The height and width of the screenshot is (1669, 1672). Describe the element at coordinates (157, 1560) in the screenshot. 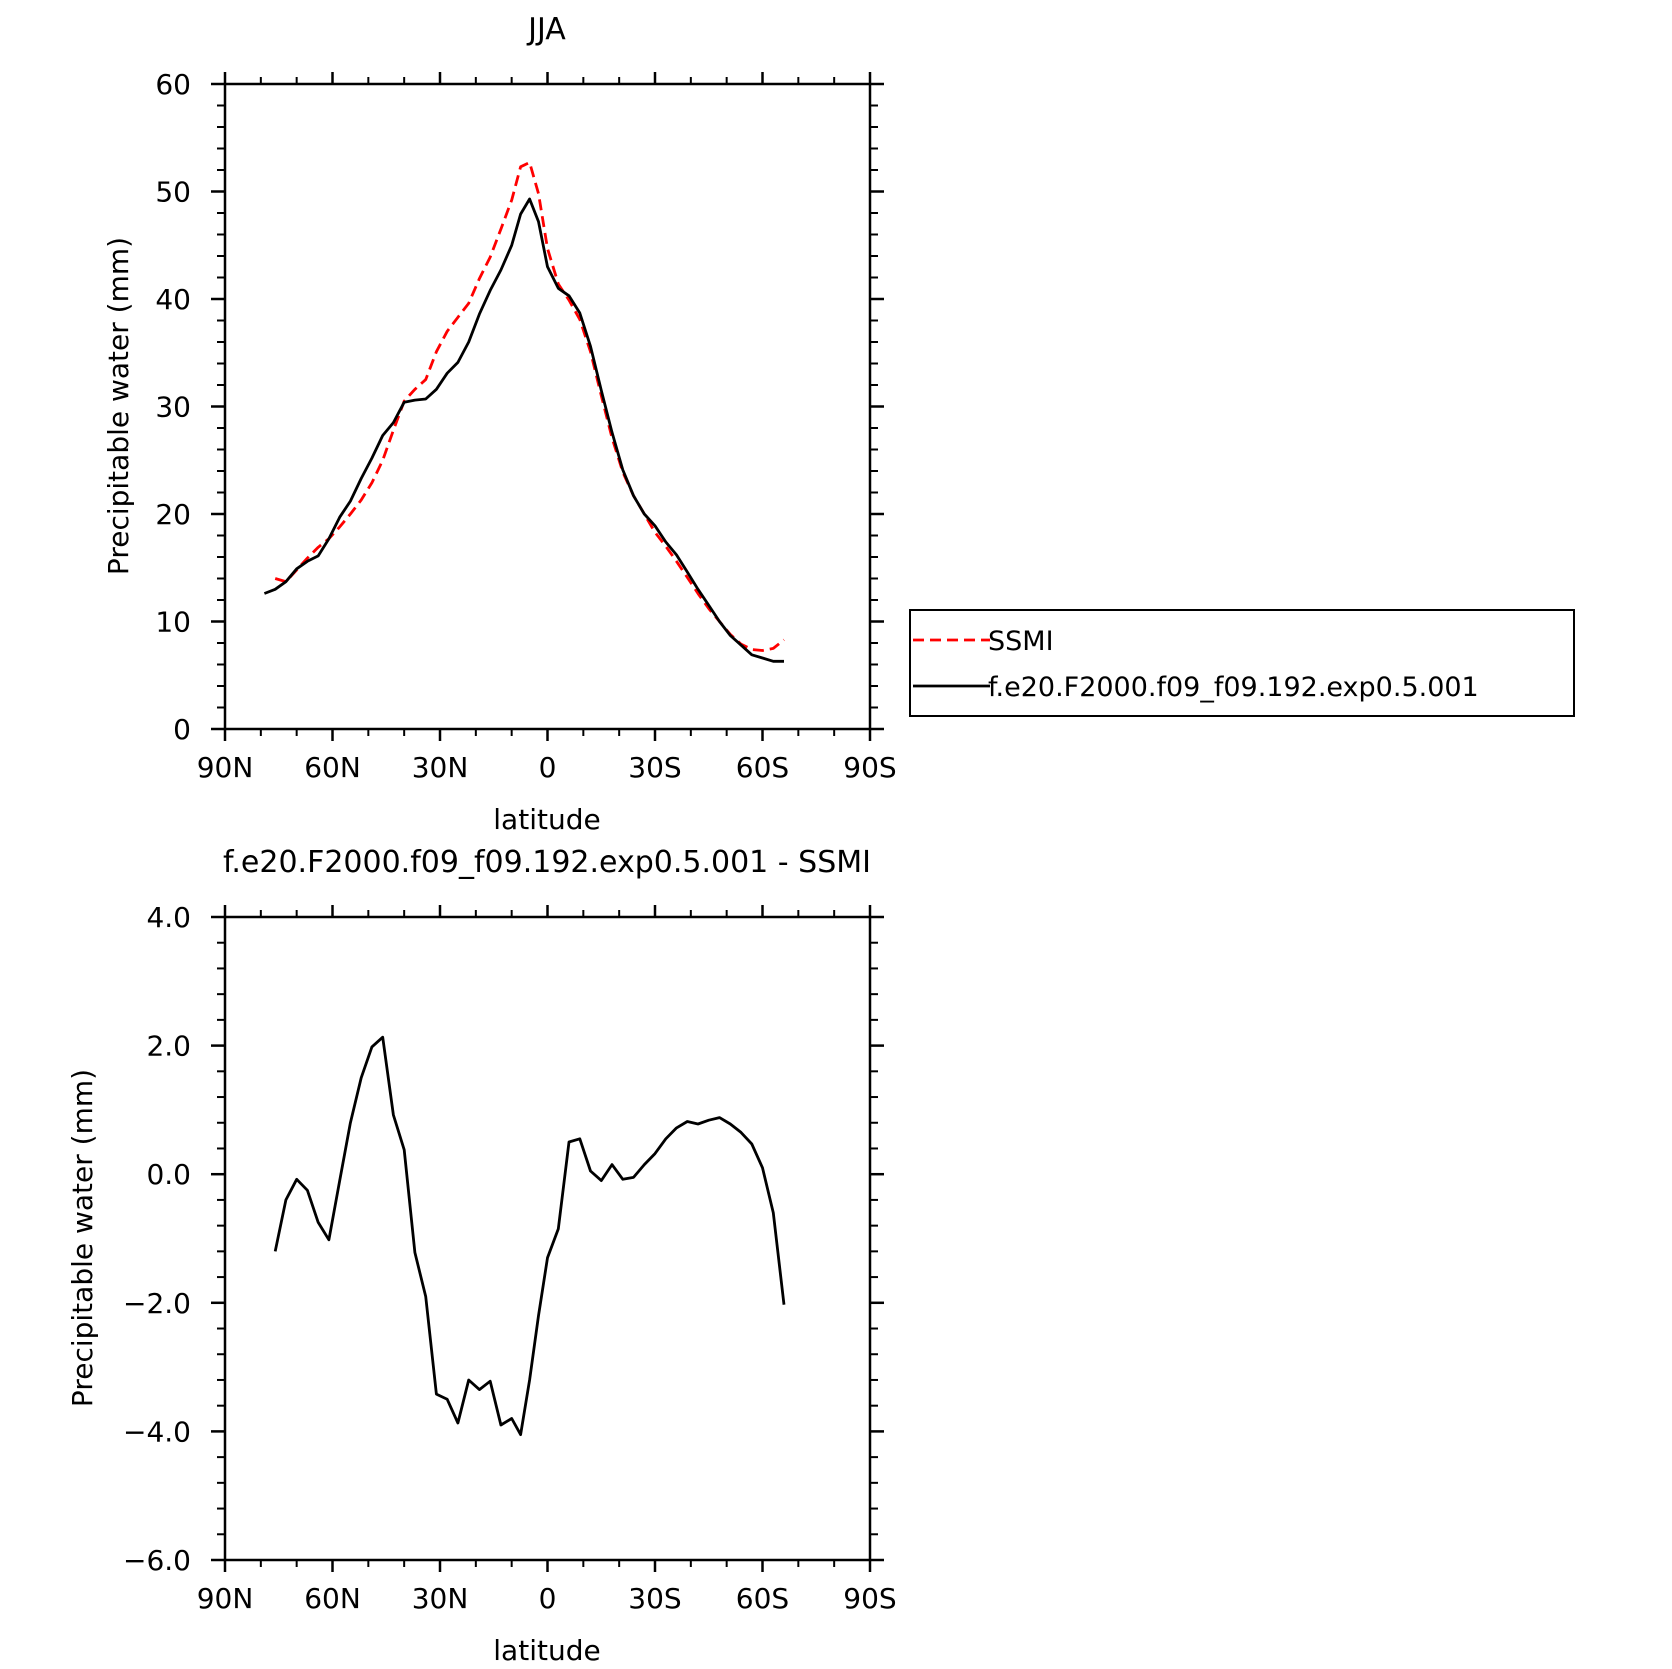

I see `y-tick-label: −6.0` at that location.